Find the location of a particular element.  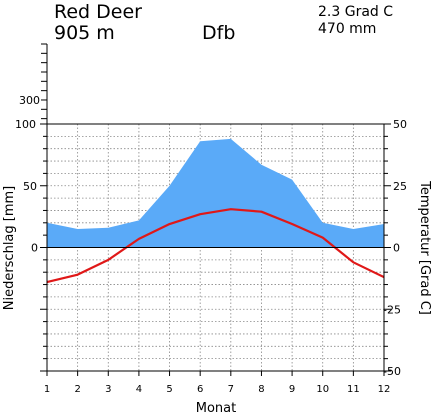

x-tick-label: 4 is located at coordinates (139, 389).